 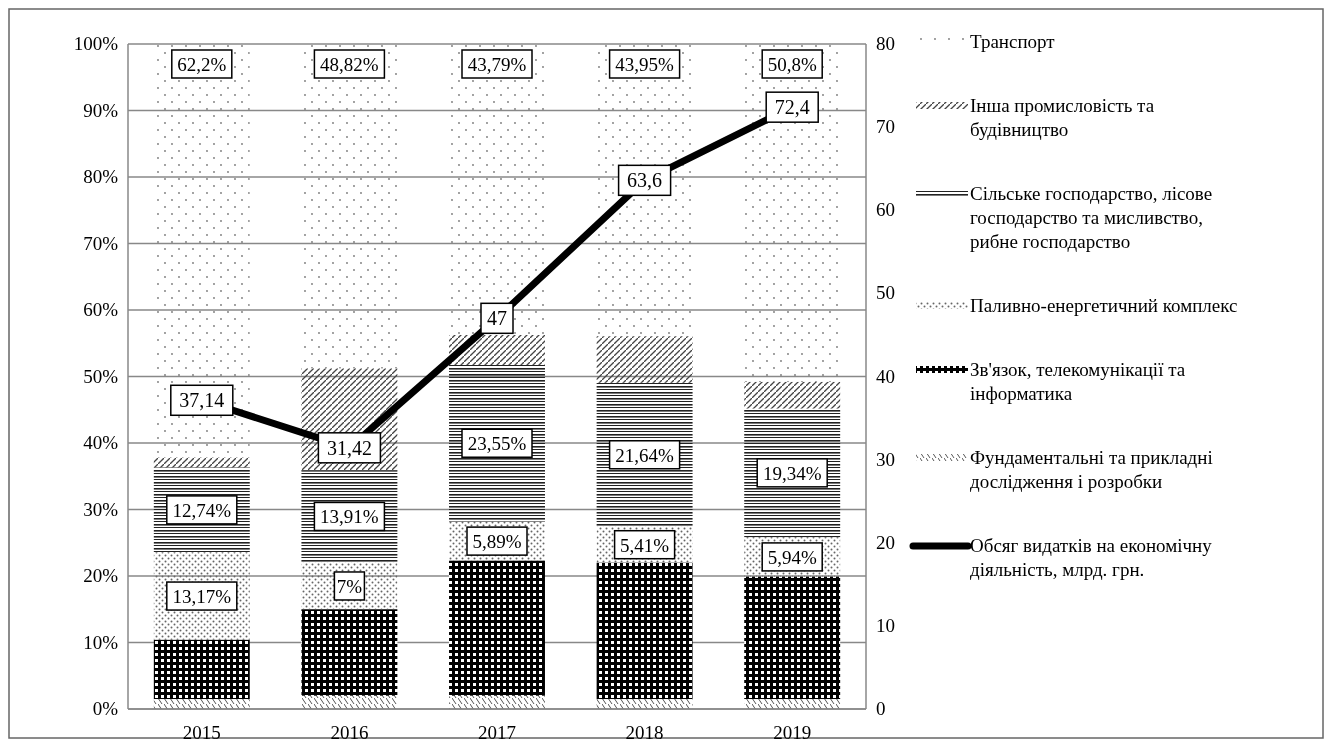 What do you see at coordinates (101, 642) in the screenshot?
I see `y-tick-label: 10%` at bounding box center [101, 642].